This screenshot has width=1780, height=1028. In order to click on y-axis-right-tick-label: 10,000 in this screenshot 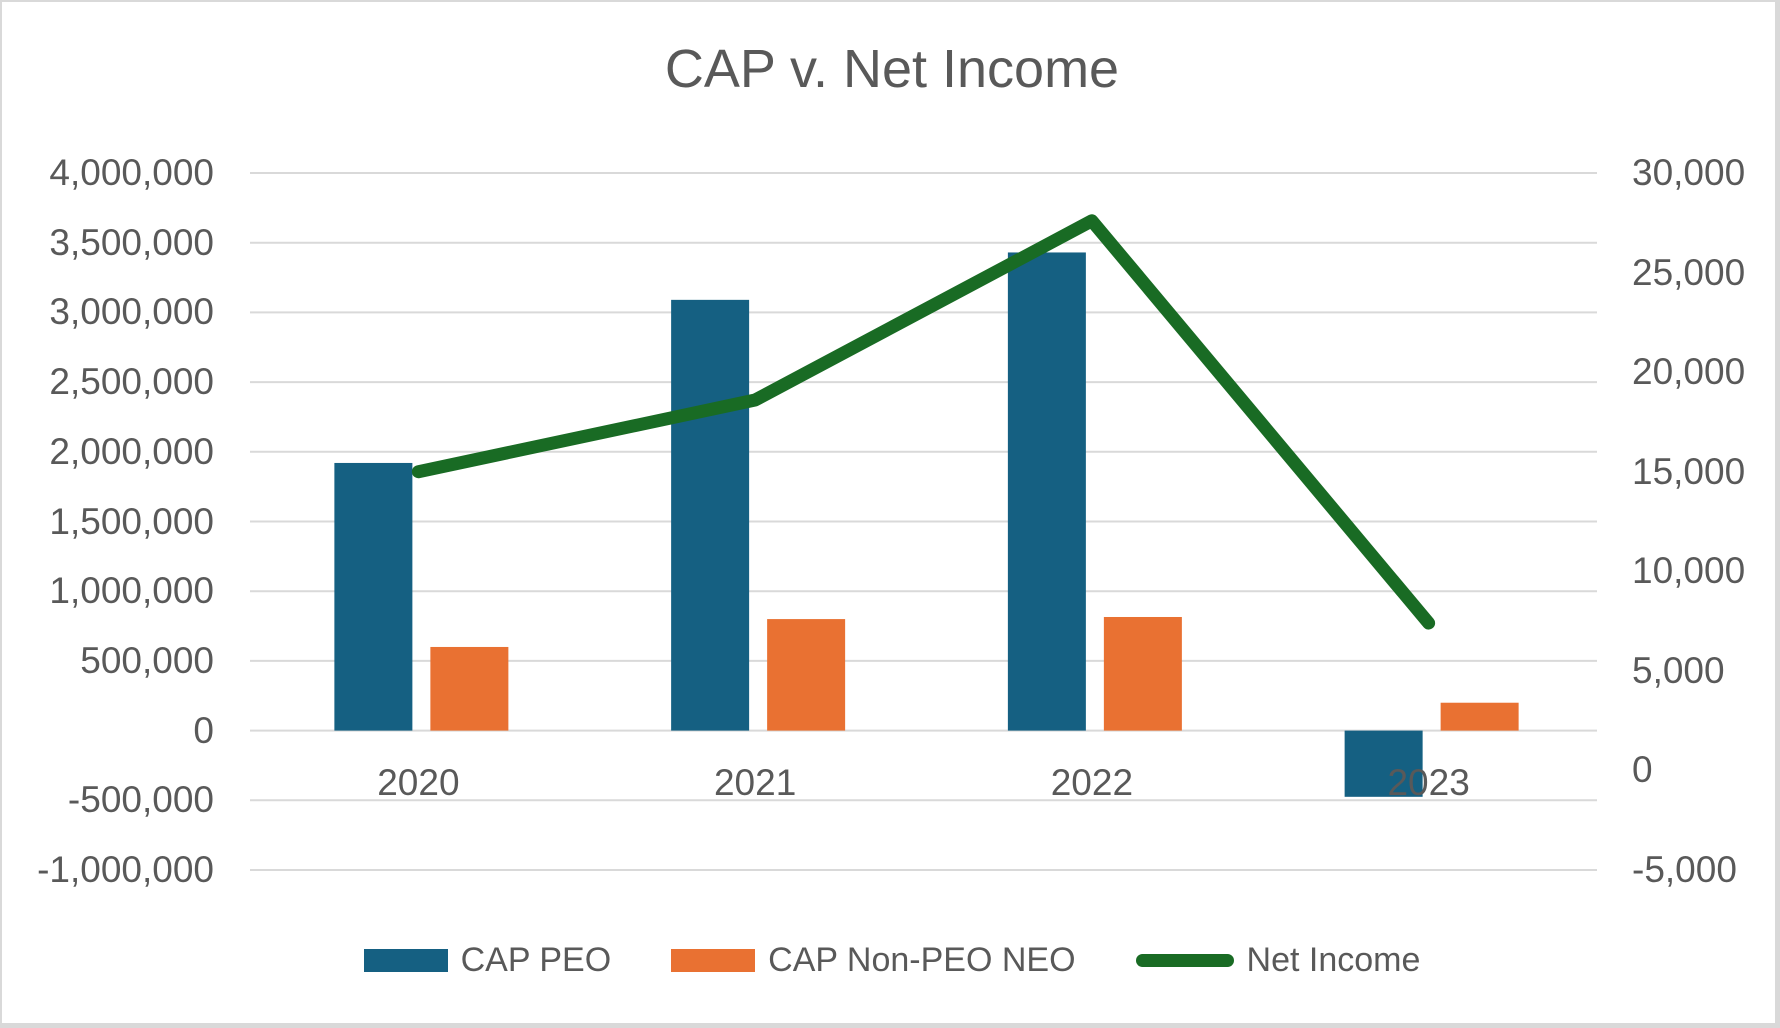, I will do `click(1689, 571)`.